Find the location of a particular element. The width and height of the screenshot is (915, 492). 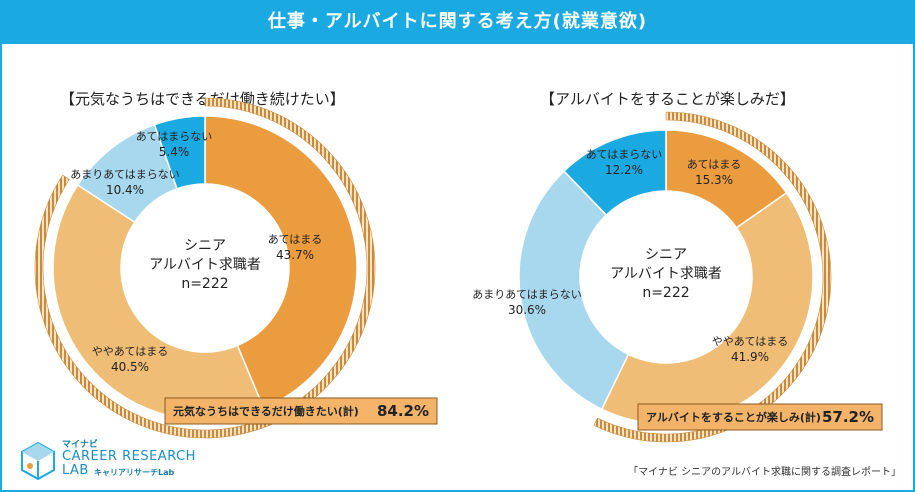

logo-sub-text: キャリアリサーチLab is located at coordinates (134, 472).